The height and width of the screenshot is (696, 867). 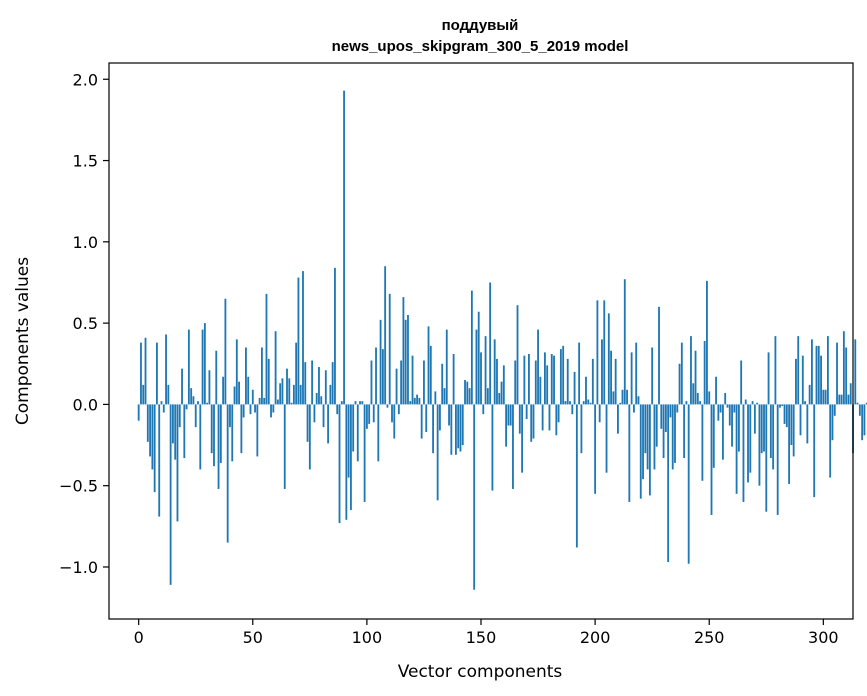 I want to click on y-axis-ticks: −1.0 −0.5 0.0 0.5 1.0 1.5 2.0, so click(x=84, y=323).